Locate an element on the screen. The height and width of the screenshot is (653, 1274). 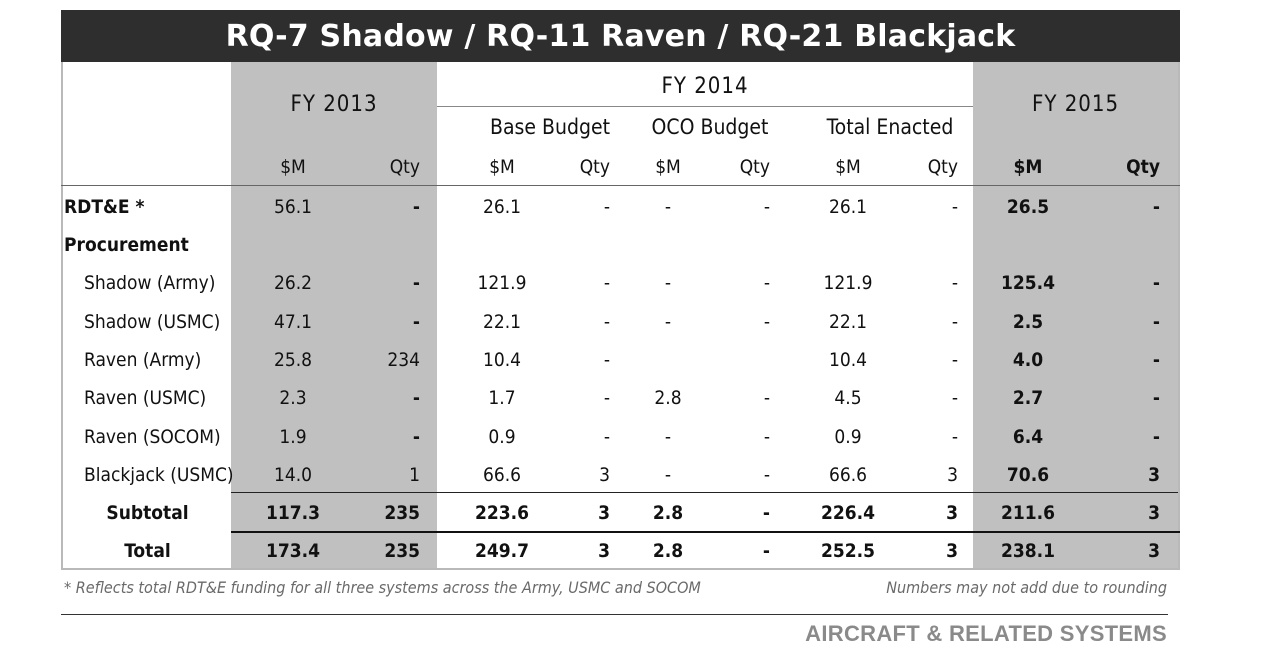
table-cell: 117.3 is located at coordinates (293, 513).